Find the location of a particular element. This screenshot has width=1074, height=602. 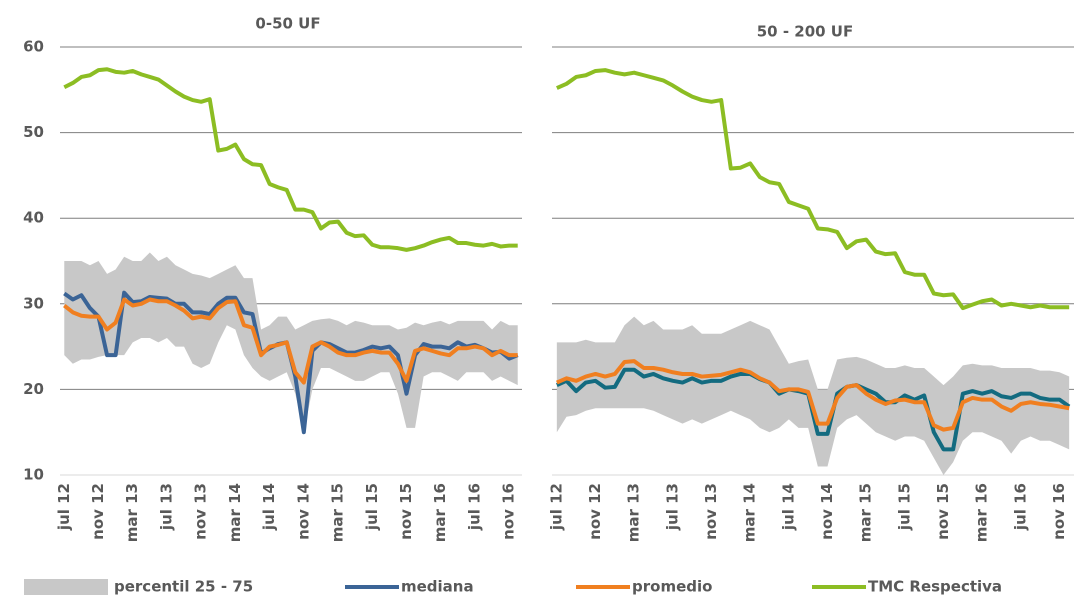

panel-title: 0-50 UF is located at coordinates (287, 24).